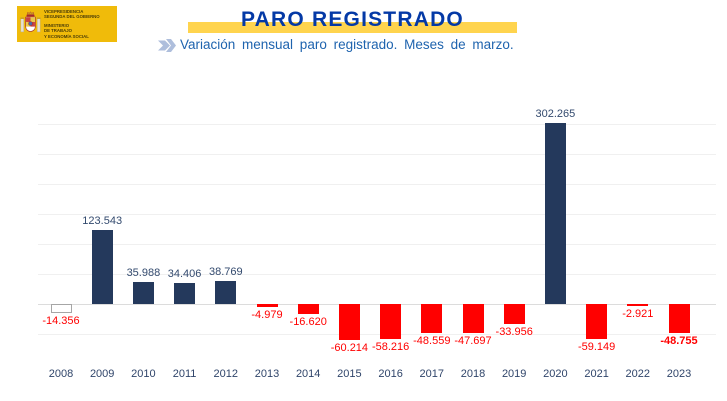 This screenshot has height=401, width=727. Describe the element at coordinates (143, 374) in the screenshot. I see `x-axis-year-label: 2010` at that location.